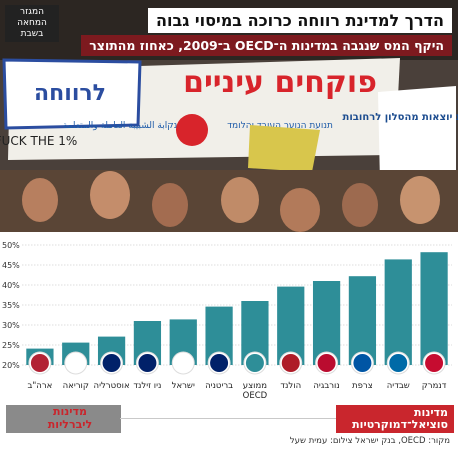  I want to click on category-label: ממוצע, so click(255, 386).